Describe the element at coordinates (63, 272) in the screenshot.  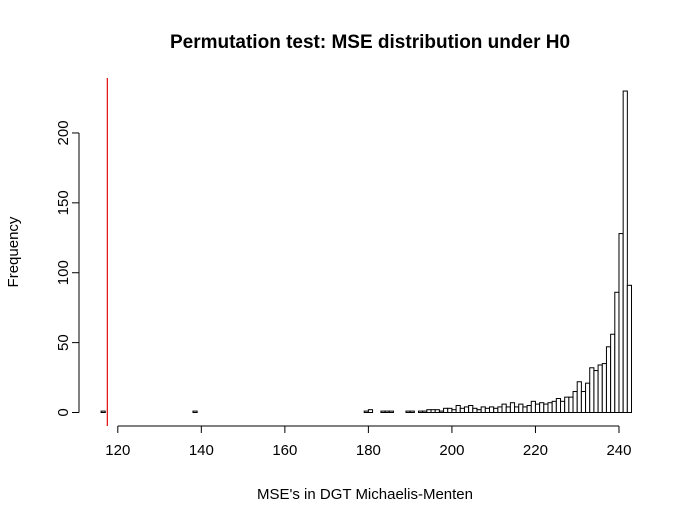
I see `y-tick-label: 100` at that location.